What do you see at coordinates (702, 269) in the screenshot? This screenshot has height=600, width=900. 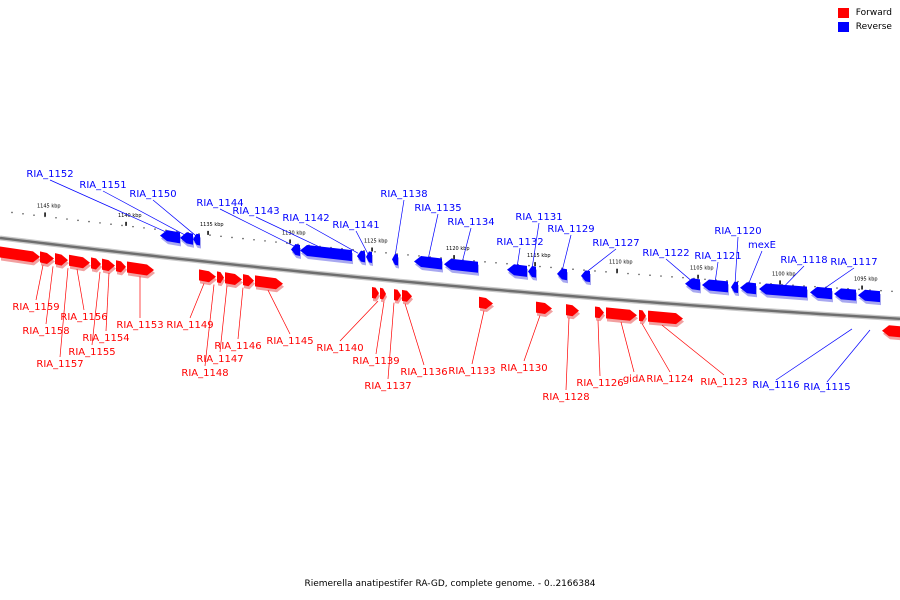 I see `scale-tick-label: 1105 kbp` at bounding box center [702, 269].